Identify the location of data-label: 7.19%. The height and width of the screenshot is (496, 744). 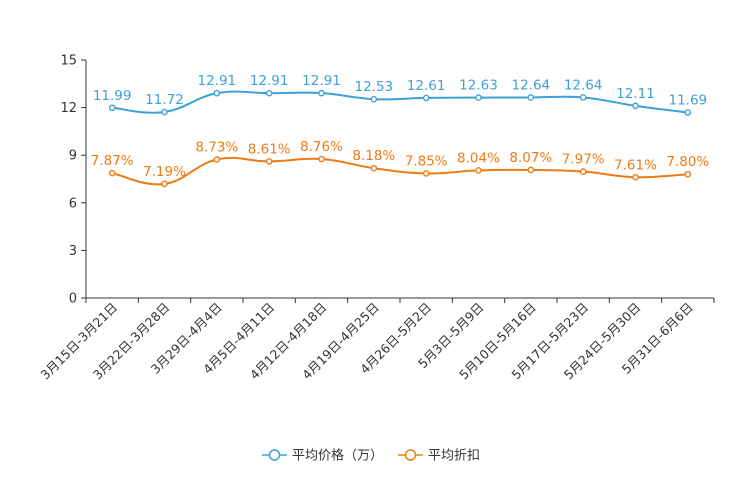
(164, 172).